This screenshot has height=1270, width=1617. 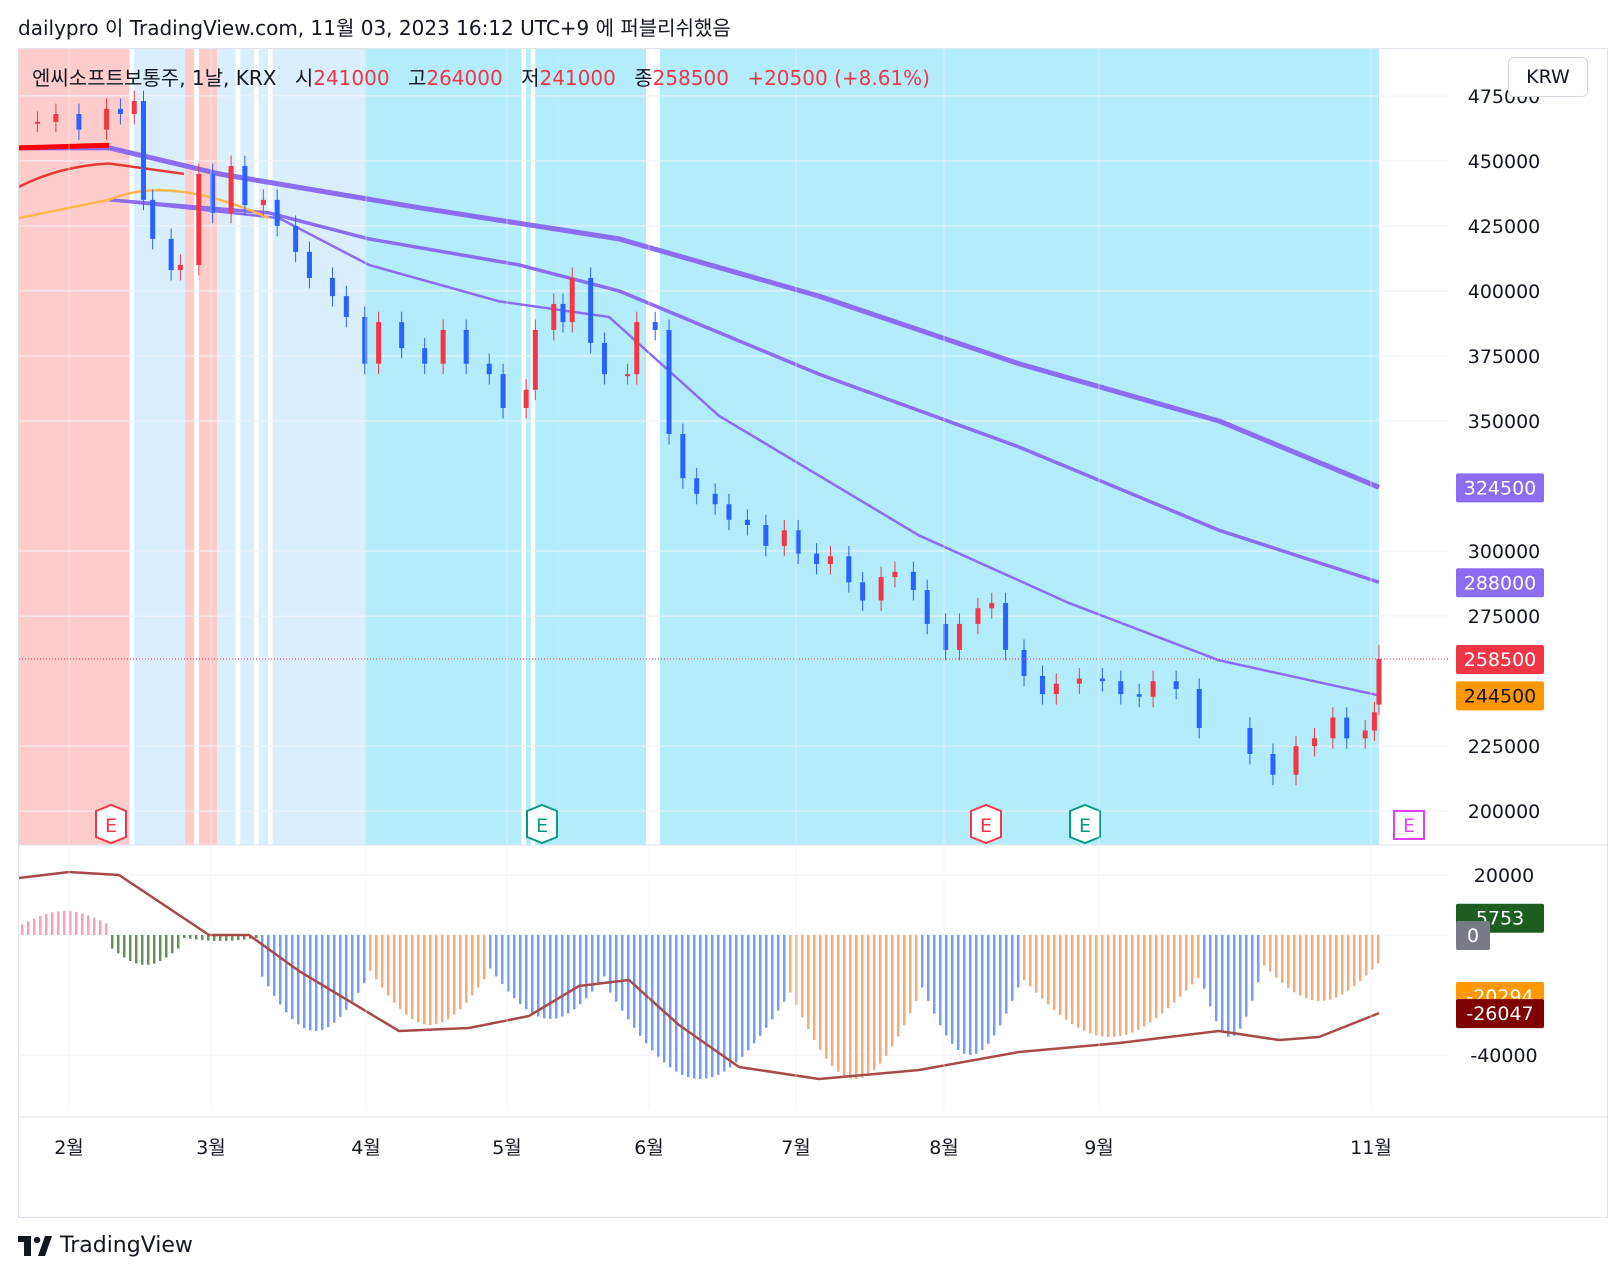 I want to click on price-axis-tick-6: 300000, so click(x=1504, y=552).